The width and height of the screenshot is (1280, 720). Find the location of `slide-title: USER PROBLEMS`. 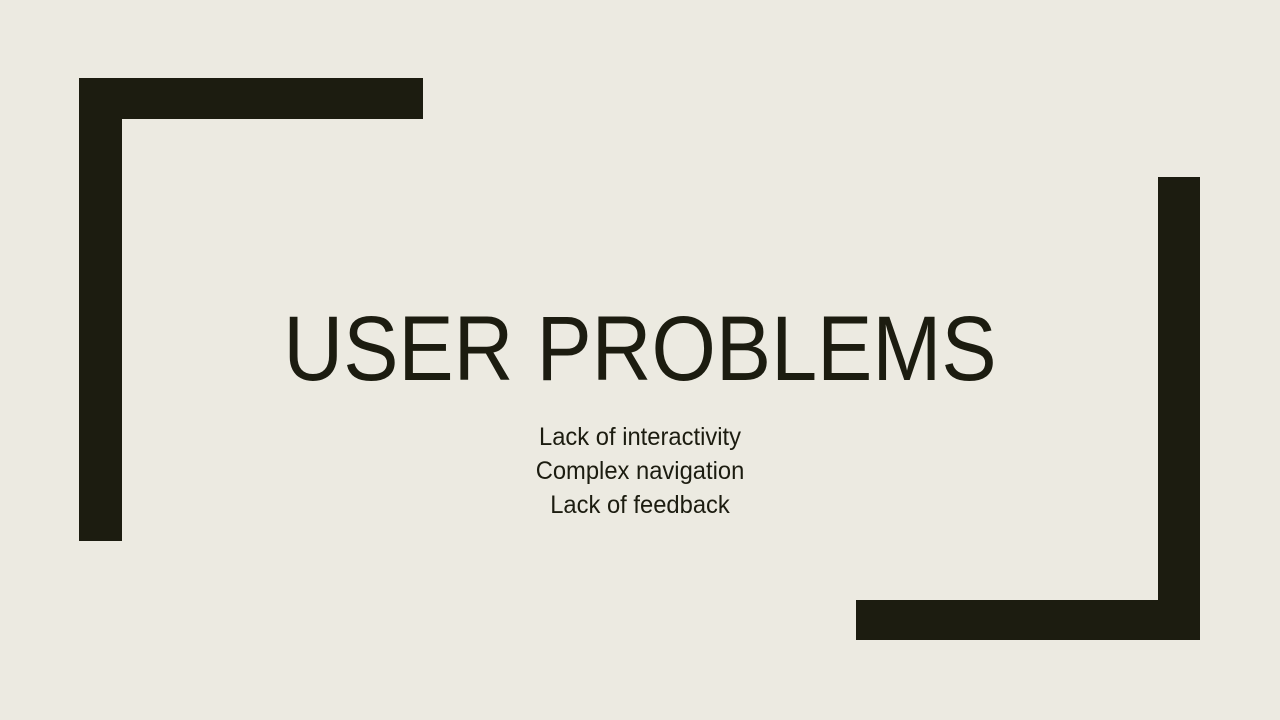

slide-title: USER PROBLEMS is located at coordinates (640, 349).